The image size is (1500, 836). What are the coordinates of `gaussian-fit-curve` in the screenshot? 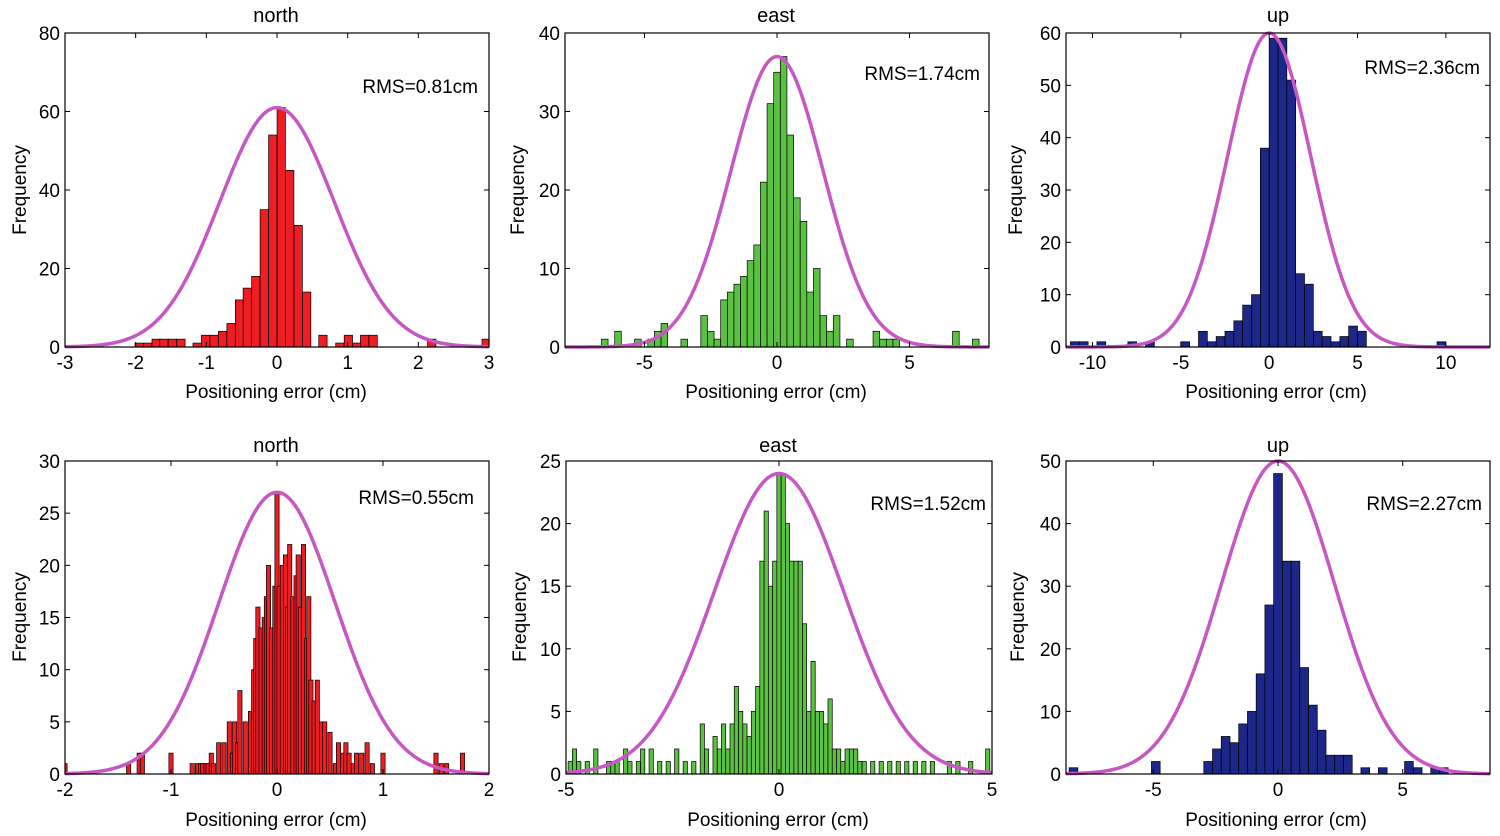 It's located at (277, 227).